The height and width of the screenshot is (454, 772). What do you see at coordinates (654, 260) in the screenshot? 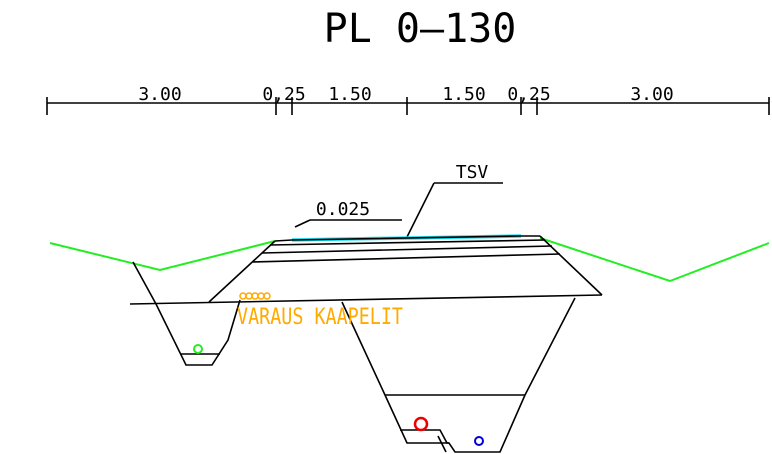
I see `ground-line-right` at bounding box center [654, 260].